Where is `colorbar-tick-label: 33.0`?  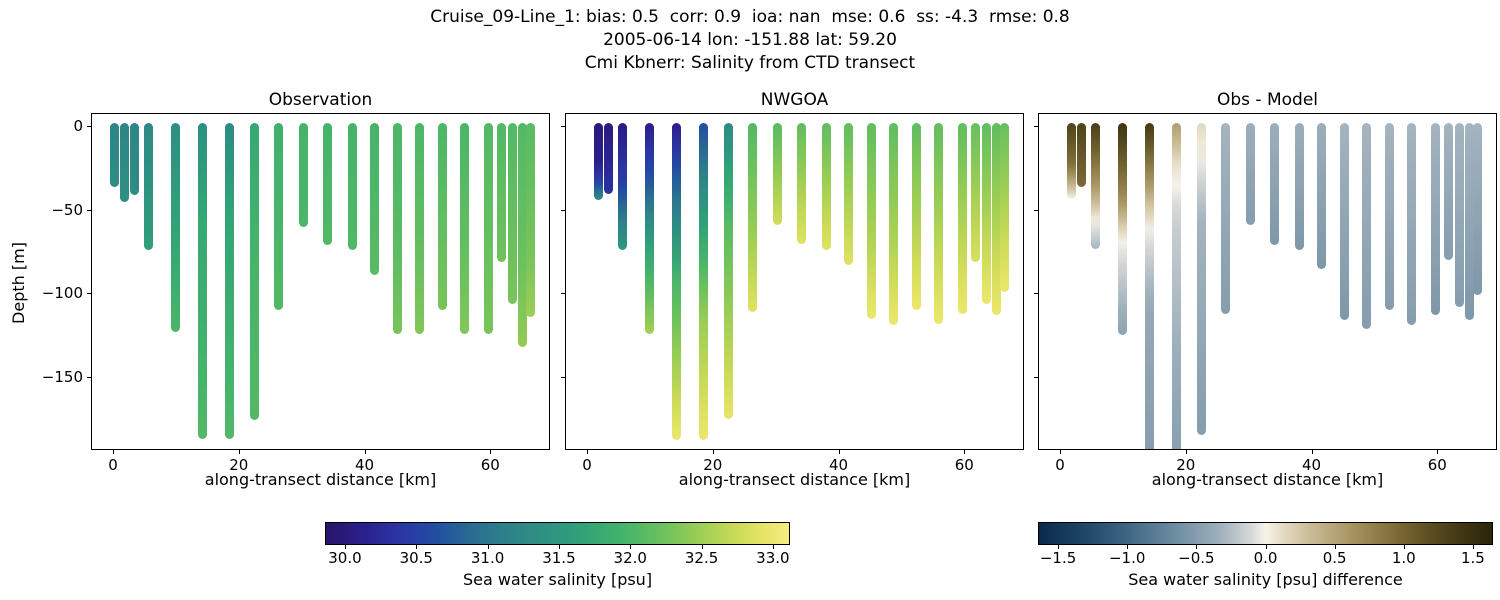 colorbar-tick-label: 33.0 is located at coordinates (773, 558).